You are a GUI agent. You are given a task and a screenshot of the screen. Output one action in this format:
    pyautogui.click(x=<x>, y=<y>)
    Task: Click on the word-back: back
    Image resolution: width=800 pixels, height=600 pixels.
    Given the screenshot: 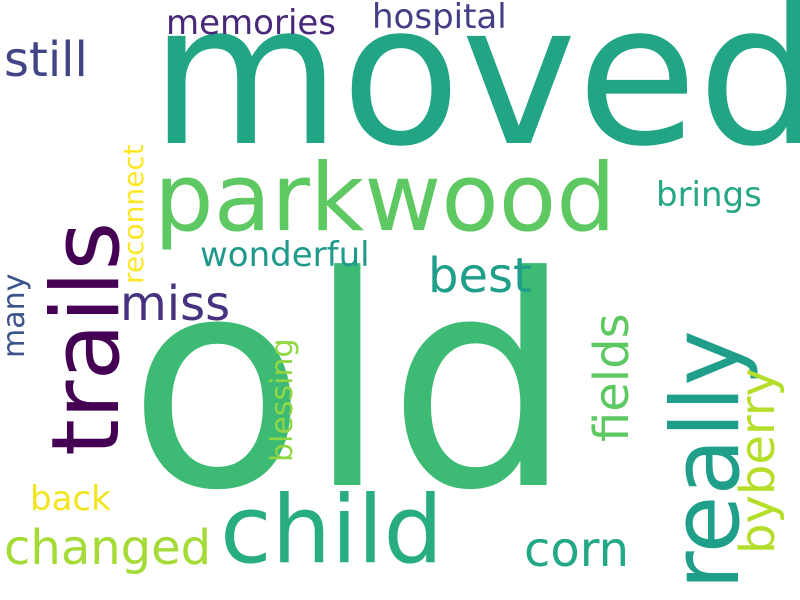 What is the action you would take?
    pyautogui.click(x=70, y=499)
    